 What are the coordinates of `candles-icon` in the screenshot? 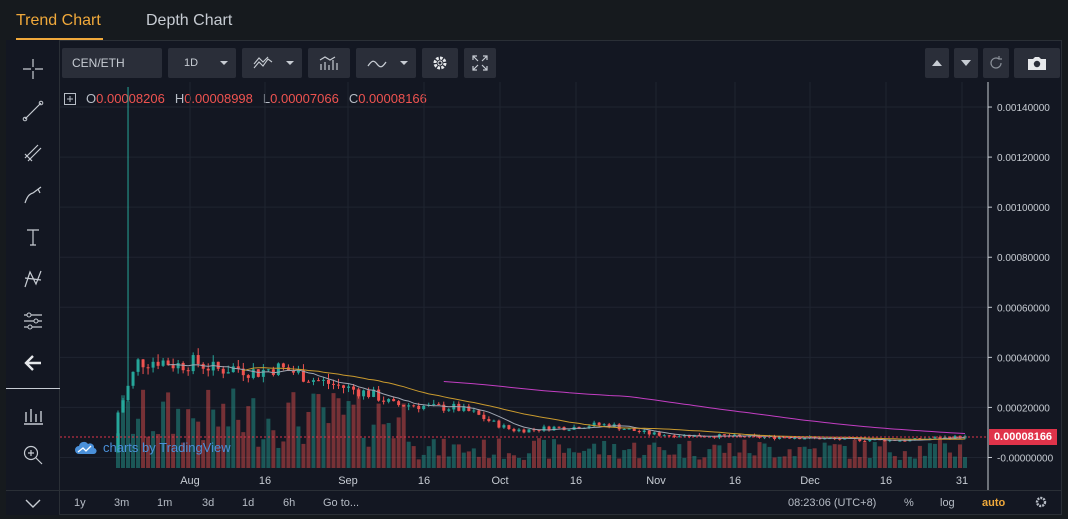 It's located at (263, 62).